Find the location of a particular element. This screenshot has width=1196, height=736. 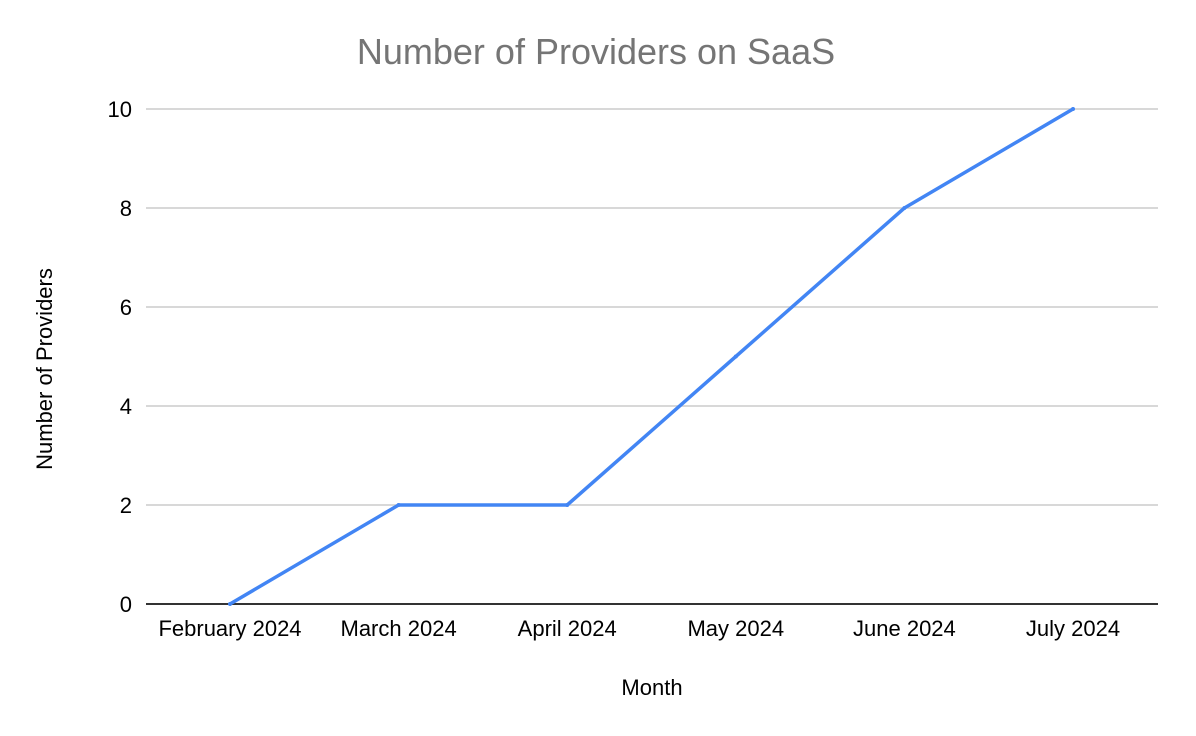

x-tick-label: June 2024 is located at coordinates (904, 628).